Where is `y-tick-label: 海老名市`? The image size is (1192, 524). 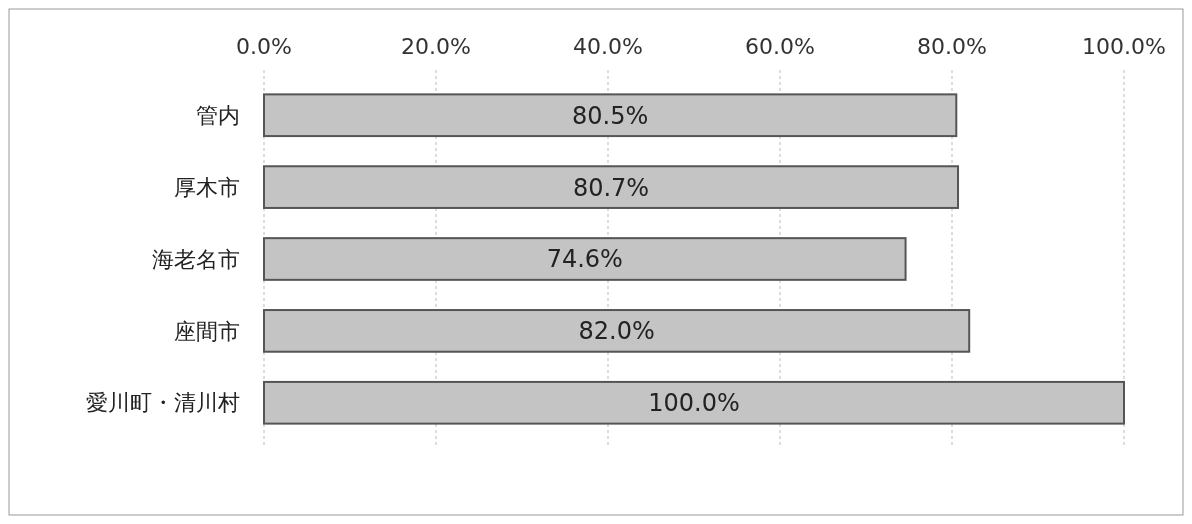
y-tick-label: 海老名市 is located at coordinates (196, 259).